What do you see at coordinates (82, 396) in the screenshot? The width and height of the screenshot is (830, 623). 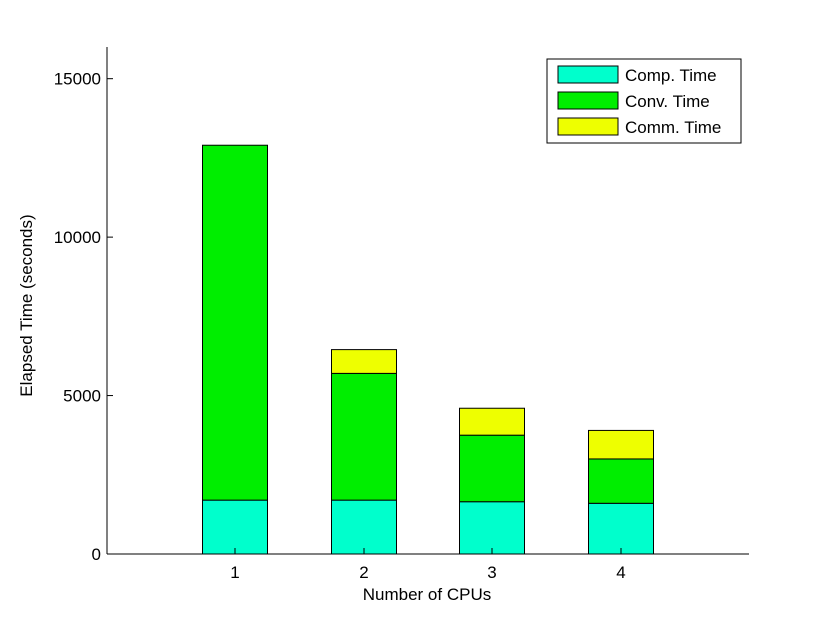 I see `y-tick-label: 5000` at bounding box center [82, 396].